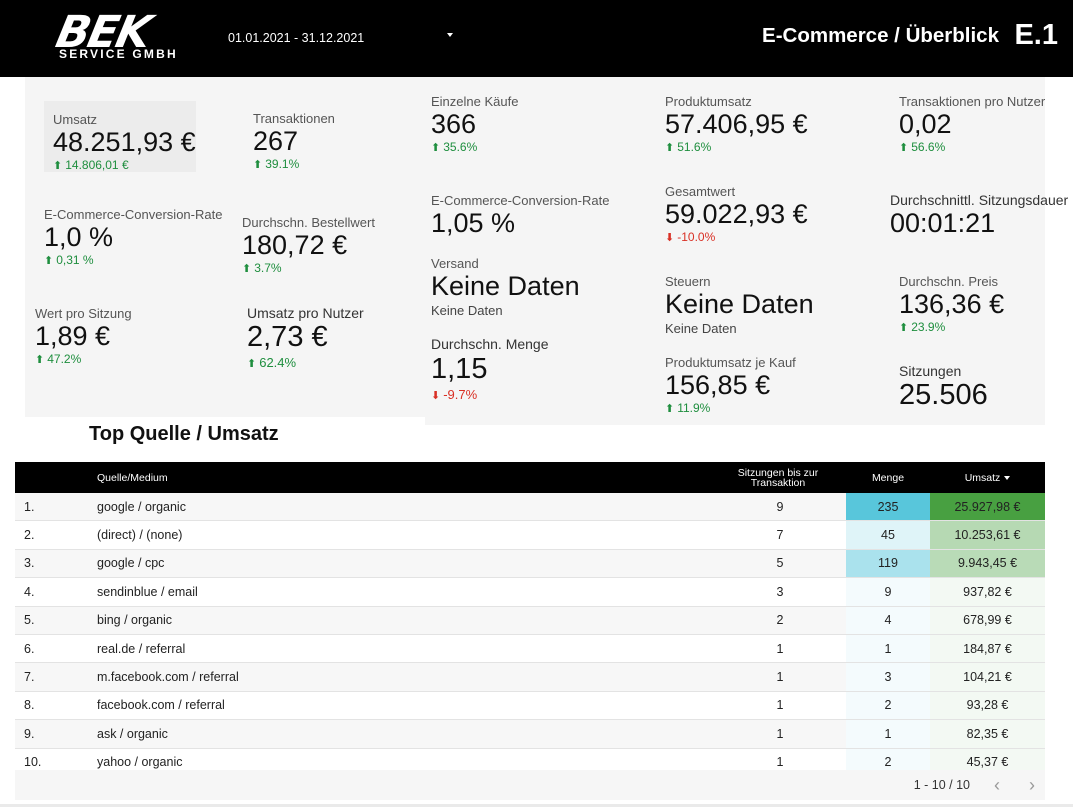  What do you see at coordinates (948, 281) in the screenshot?
I see `kpi-label: Durchschn. Preis` at bounding box center [948, 281].